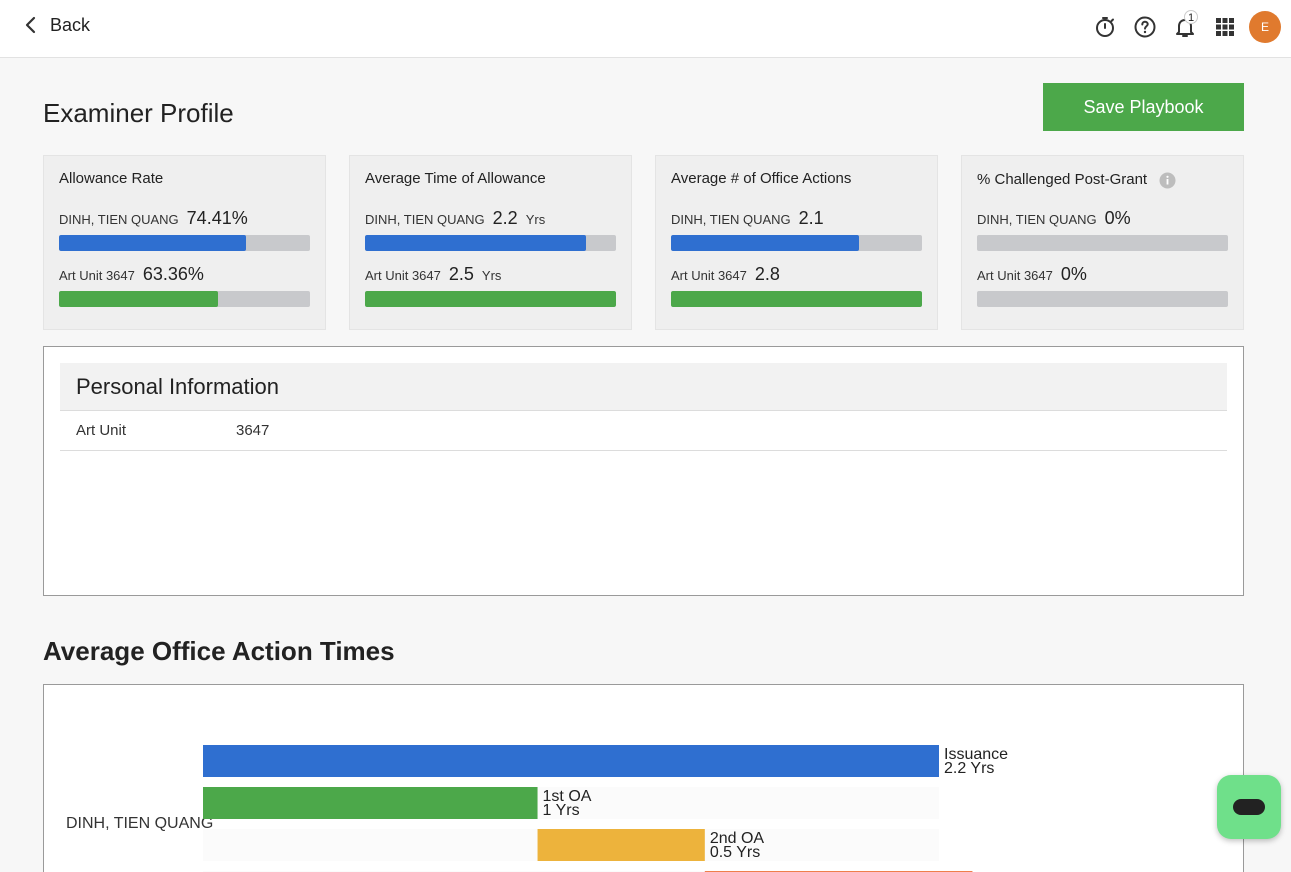 This screenshot has height=872, width=1291. Describe the element at coordinates (811, 218) in the screenshot. I see `examiner-value: 2.1` at that location.